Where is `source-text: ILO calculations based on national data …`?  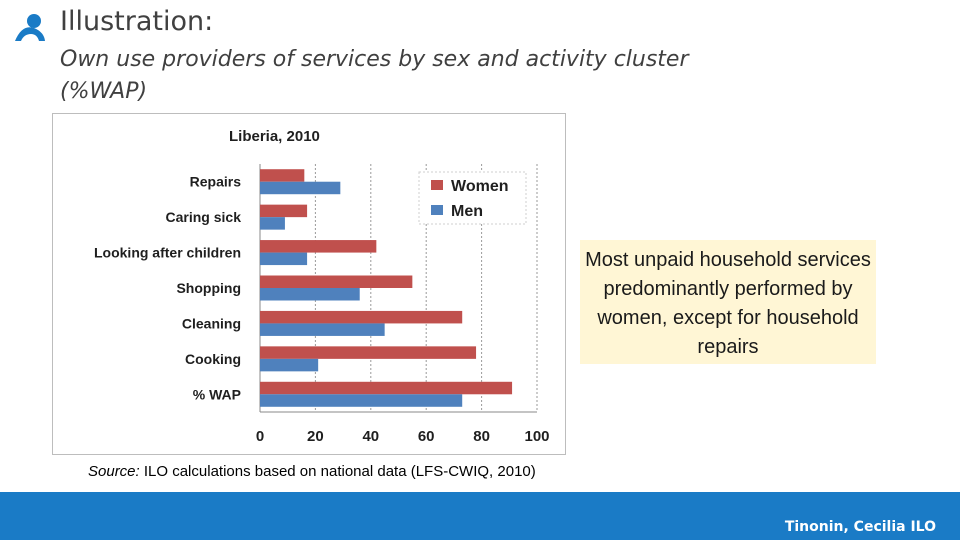
source-text: ILO calculations based on national data … is located at coordinates (337, 471).